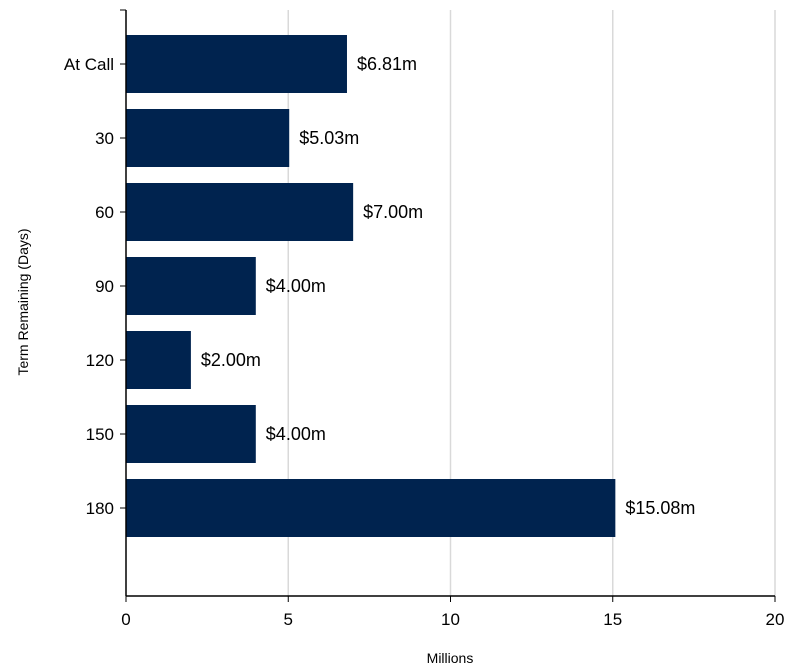 This screenshot has width=790, height=669. I want to click on data-label: $2.00m, so click(231, 360).